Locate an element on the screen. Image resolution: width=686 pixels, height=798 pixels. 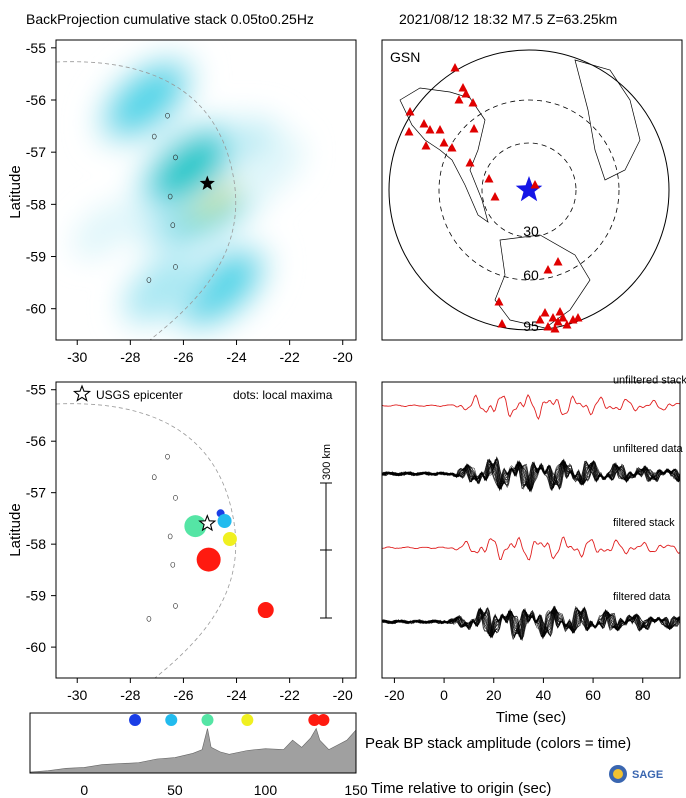
heatmap-ytick-label: -60 is located at coordinates (36, 309).